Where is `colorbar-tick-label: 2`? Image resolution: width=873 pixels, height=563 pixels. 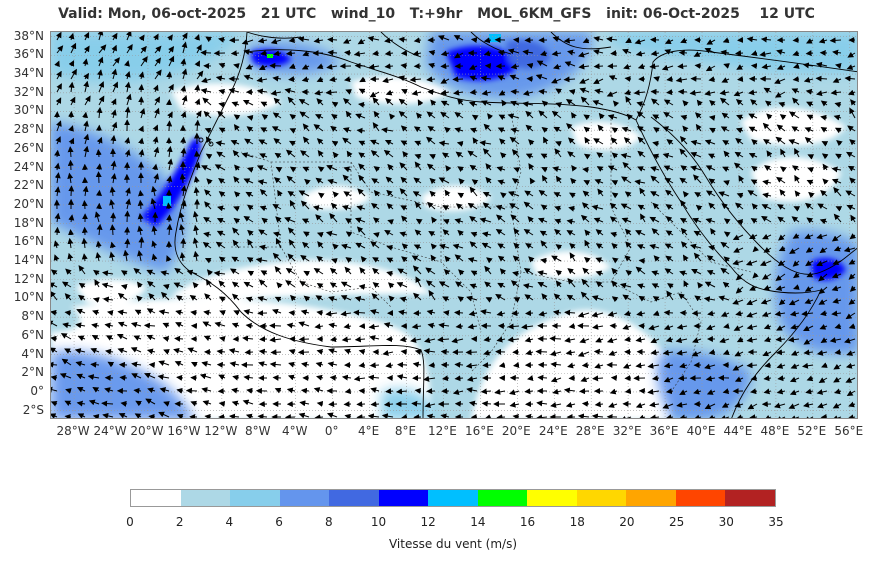 colorbar-tick-label: 2 is located at coordinates (179, 522).